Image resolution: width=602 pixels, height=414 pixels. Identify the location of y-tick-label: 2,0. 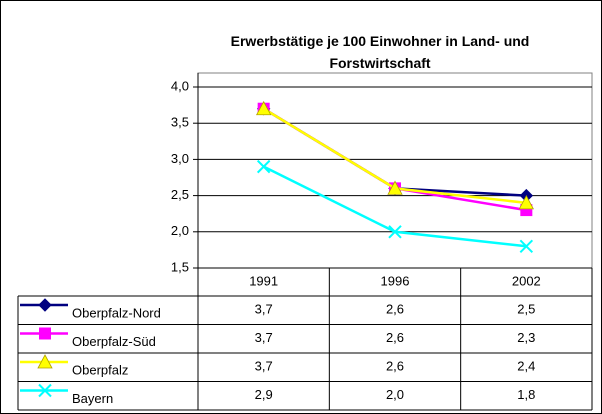
(180, 230).